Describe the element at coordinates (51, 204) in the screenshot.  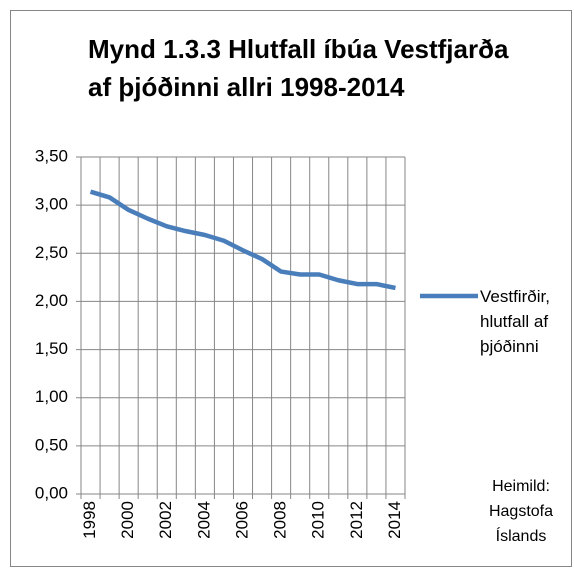
I see `y-tick-label: 3,00` at that location.